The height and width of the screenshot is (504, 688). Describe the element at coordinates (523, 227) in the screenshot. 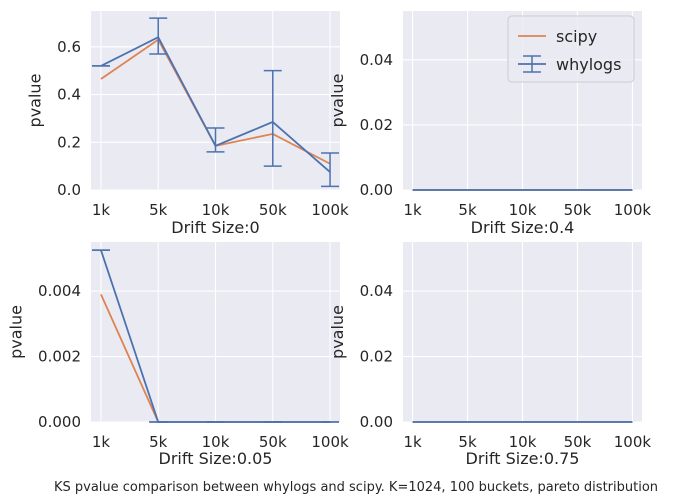

I see `x-axis-label: Drift Size:0.4` at that location.